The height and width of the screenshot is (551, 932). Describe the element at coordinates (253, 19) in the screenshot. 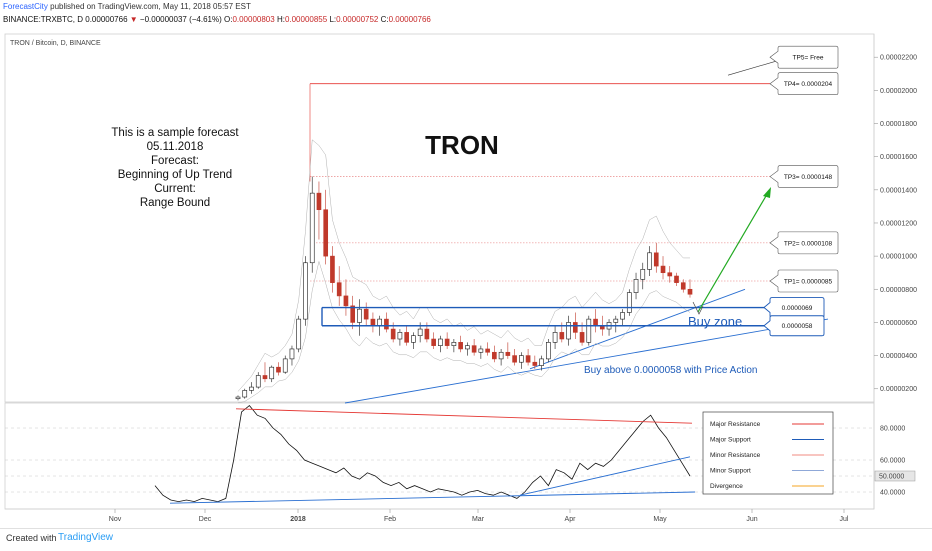

I see `open-value: 0.00000803` at that location.